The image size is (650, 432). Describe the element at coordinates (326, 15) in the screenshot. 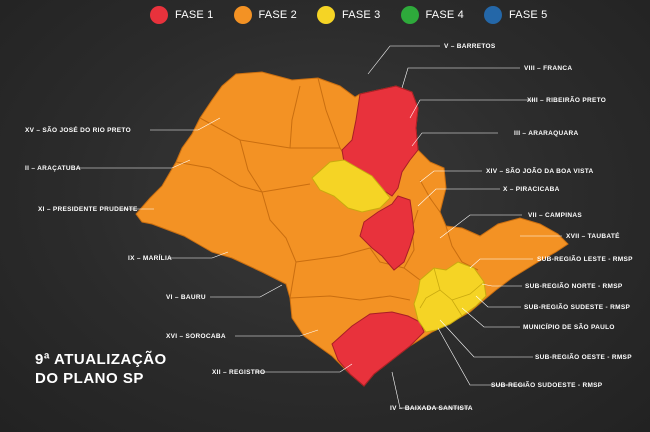

I see `fase-3-dot` at that location.